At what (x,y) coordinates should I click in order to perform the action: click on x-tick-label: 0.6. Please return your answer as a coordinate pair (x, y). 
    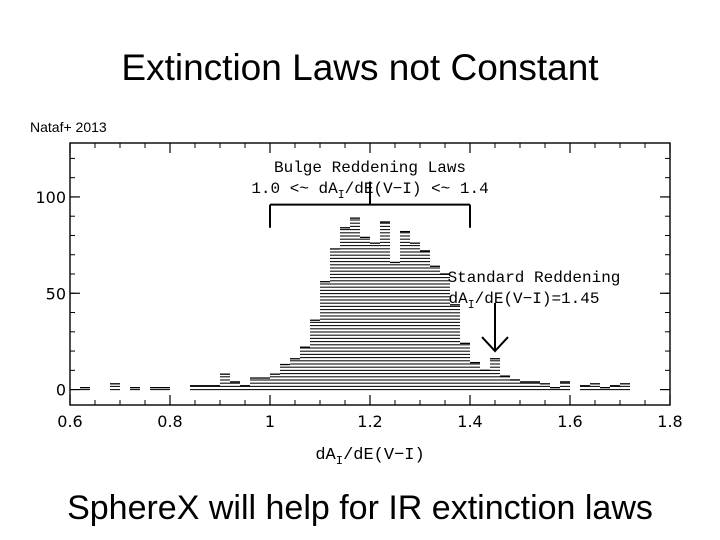
    Looking at the image, I should click on (69, 421).